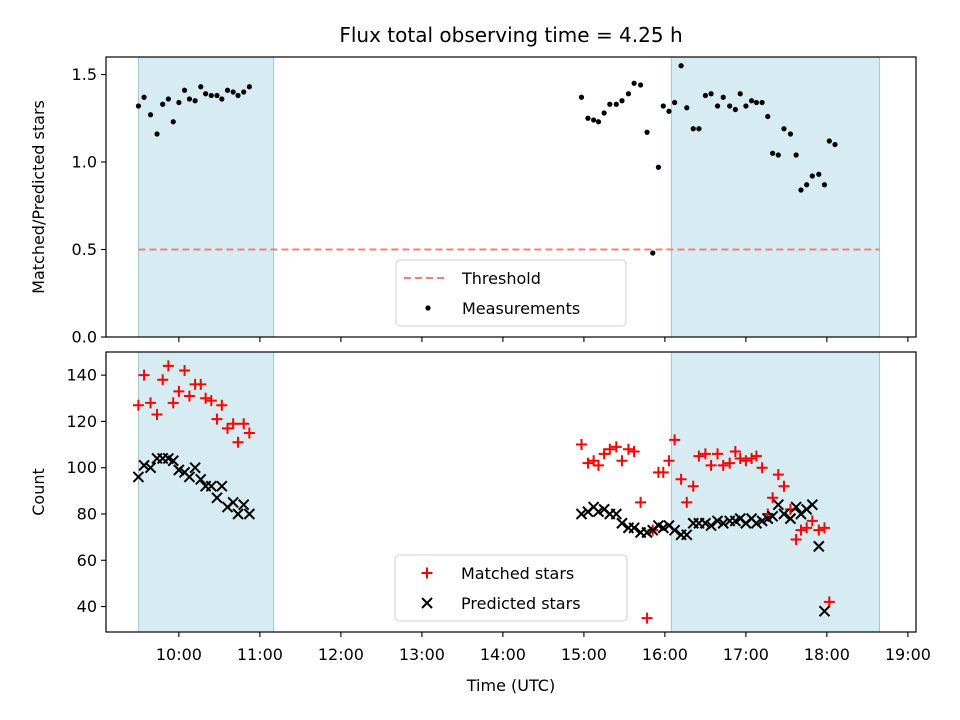 Image resolution: width=960 pixels, height=720 pixels. Describe the element at coordinates (746, 654) in the screenshot. I see `x-tick-label: 17:00` at that location.